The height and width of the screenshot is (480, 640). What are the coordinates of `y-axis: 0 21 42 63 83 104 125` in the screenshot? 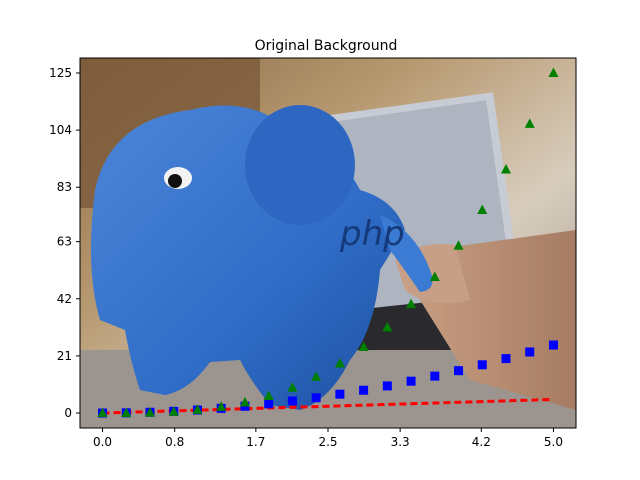 It's located at (64, 243).